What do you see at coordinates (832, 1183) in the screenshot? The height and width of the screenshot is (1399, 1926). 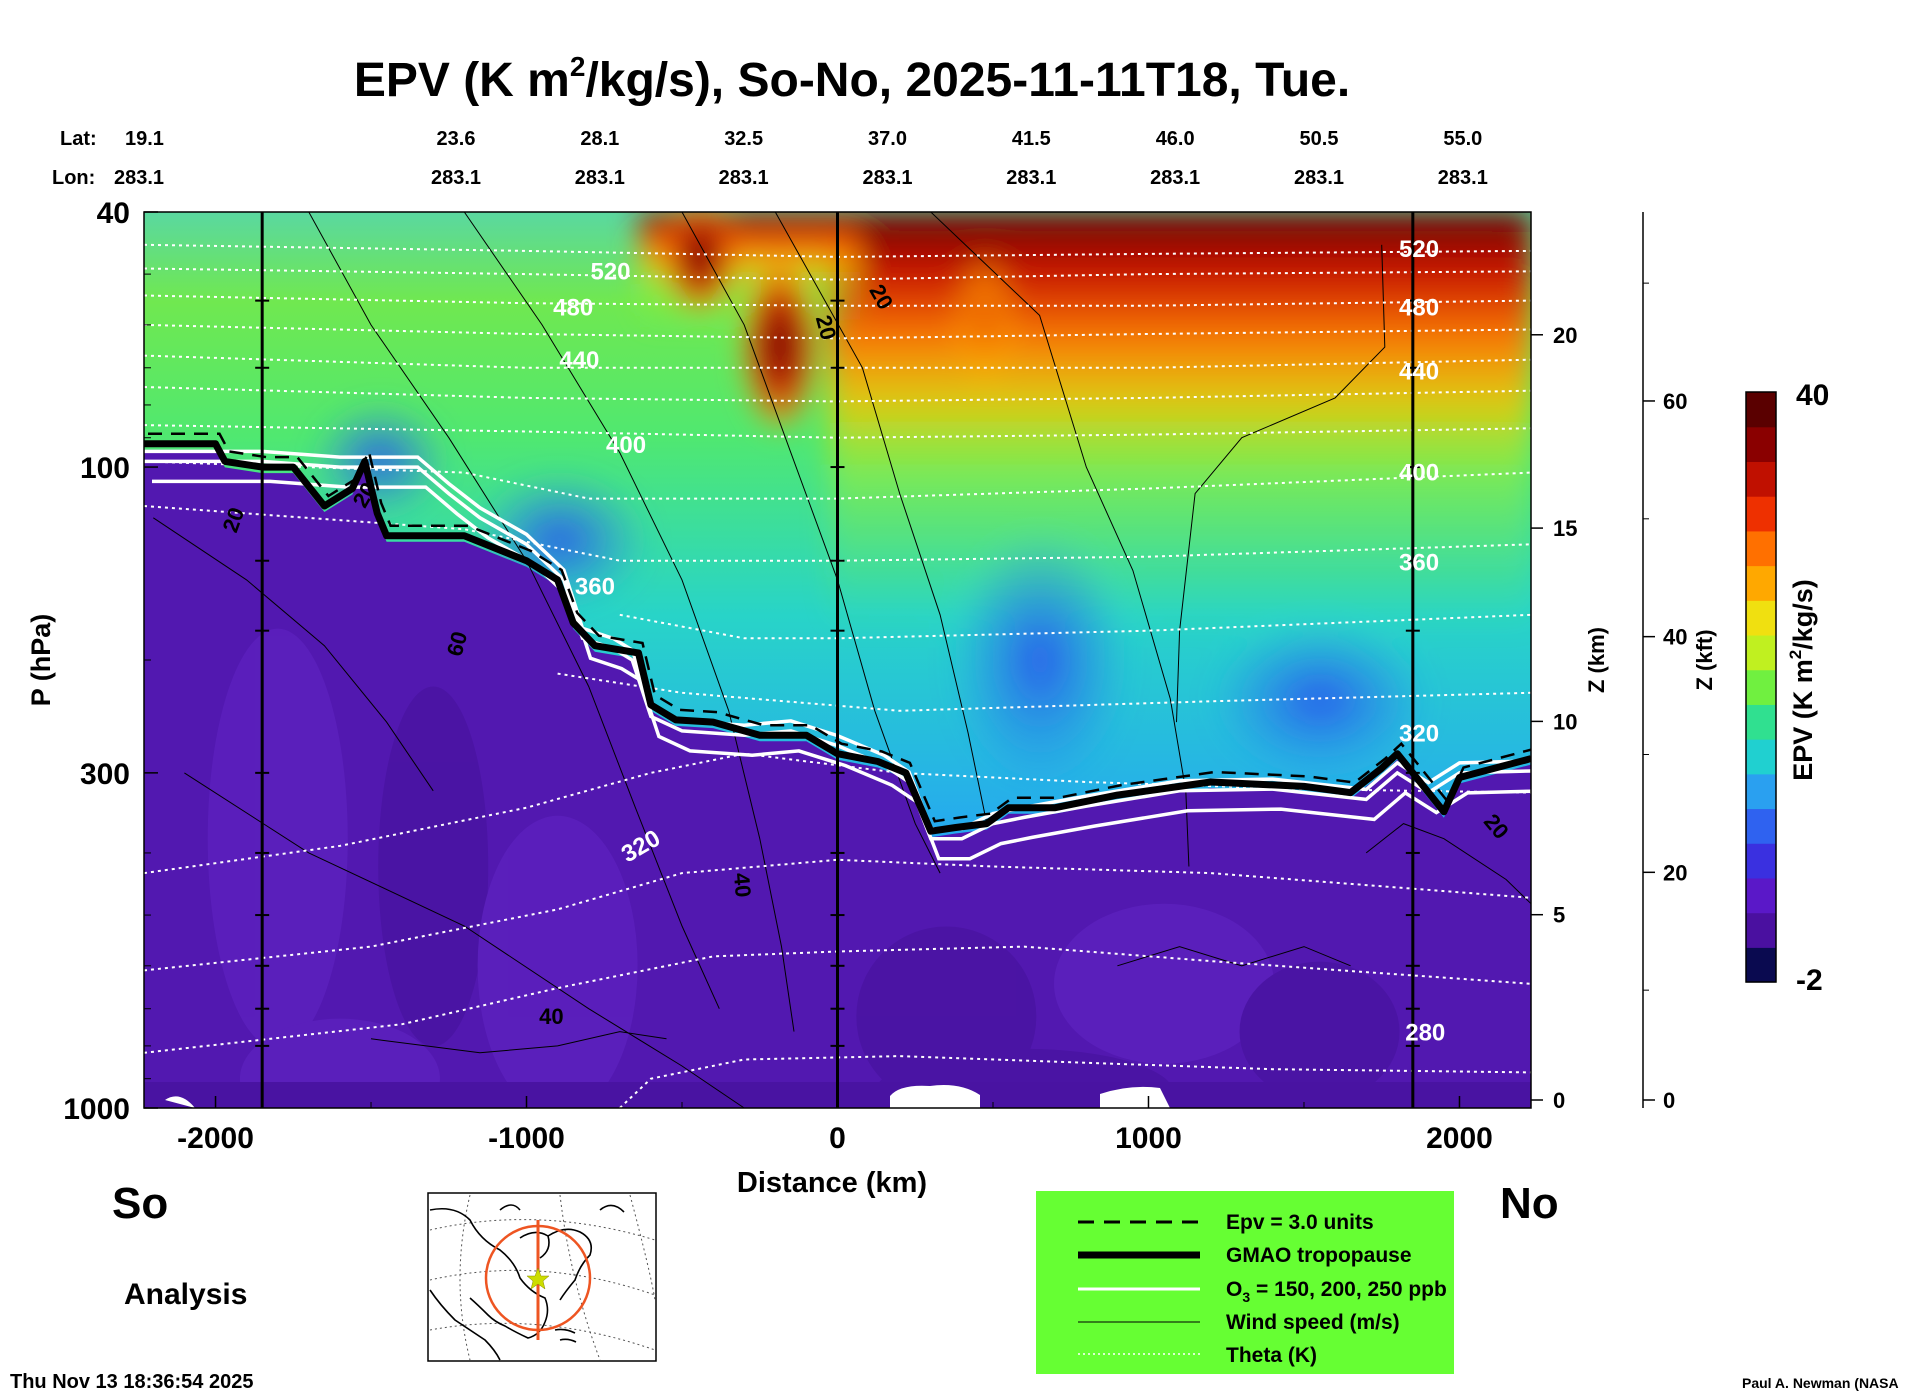 I see `x-axis-label: Distance (km)` at bounding box center [832, 1183].